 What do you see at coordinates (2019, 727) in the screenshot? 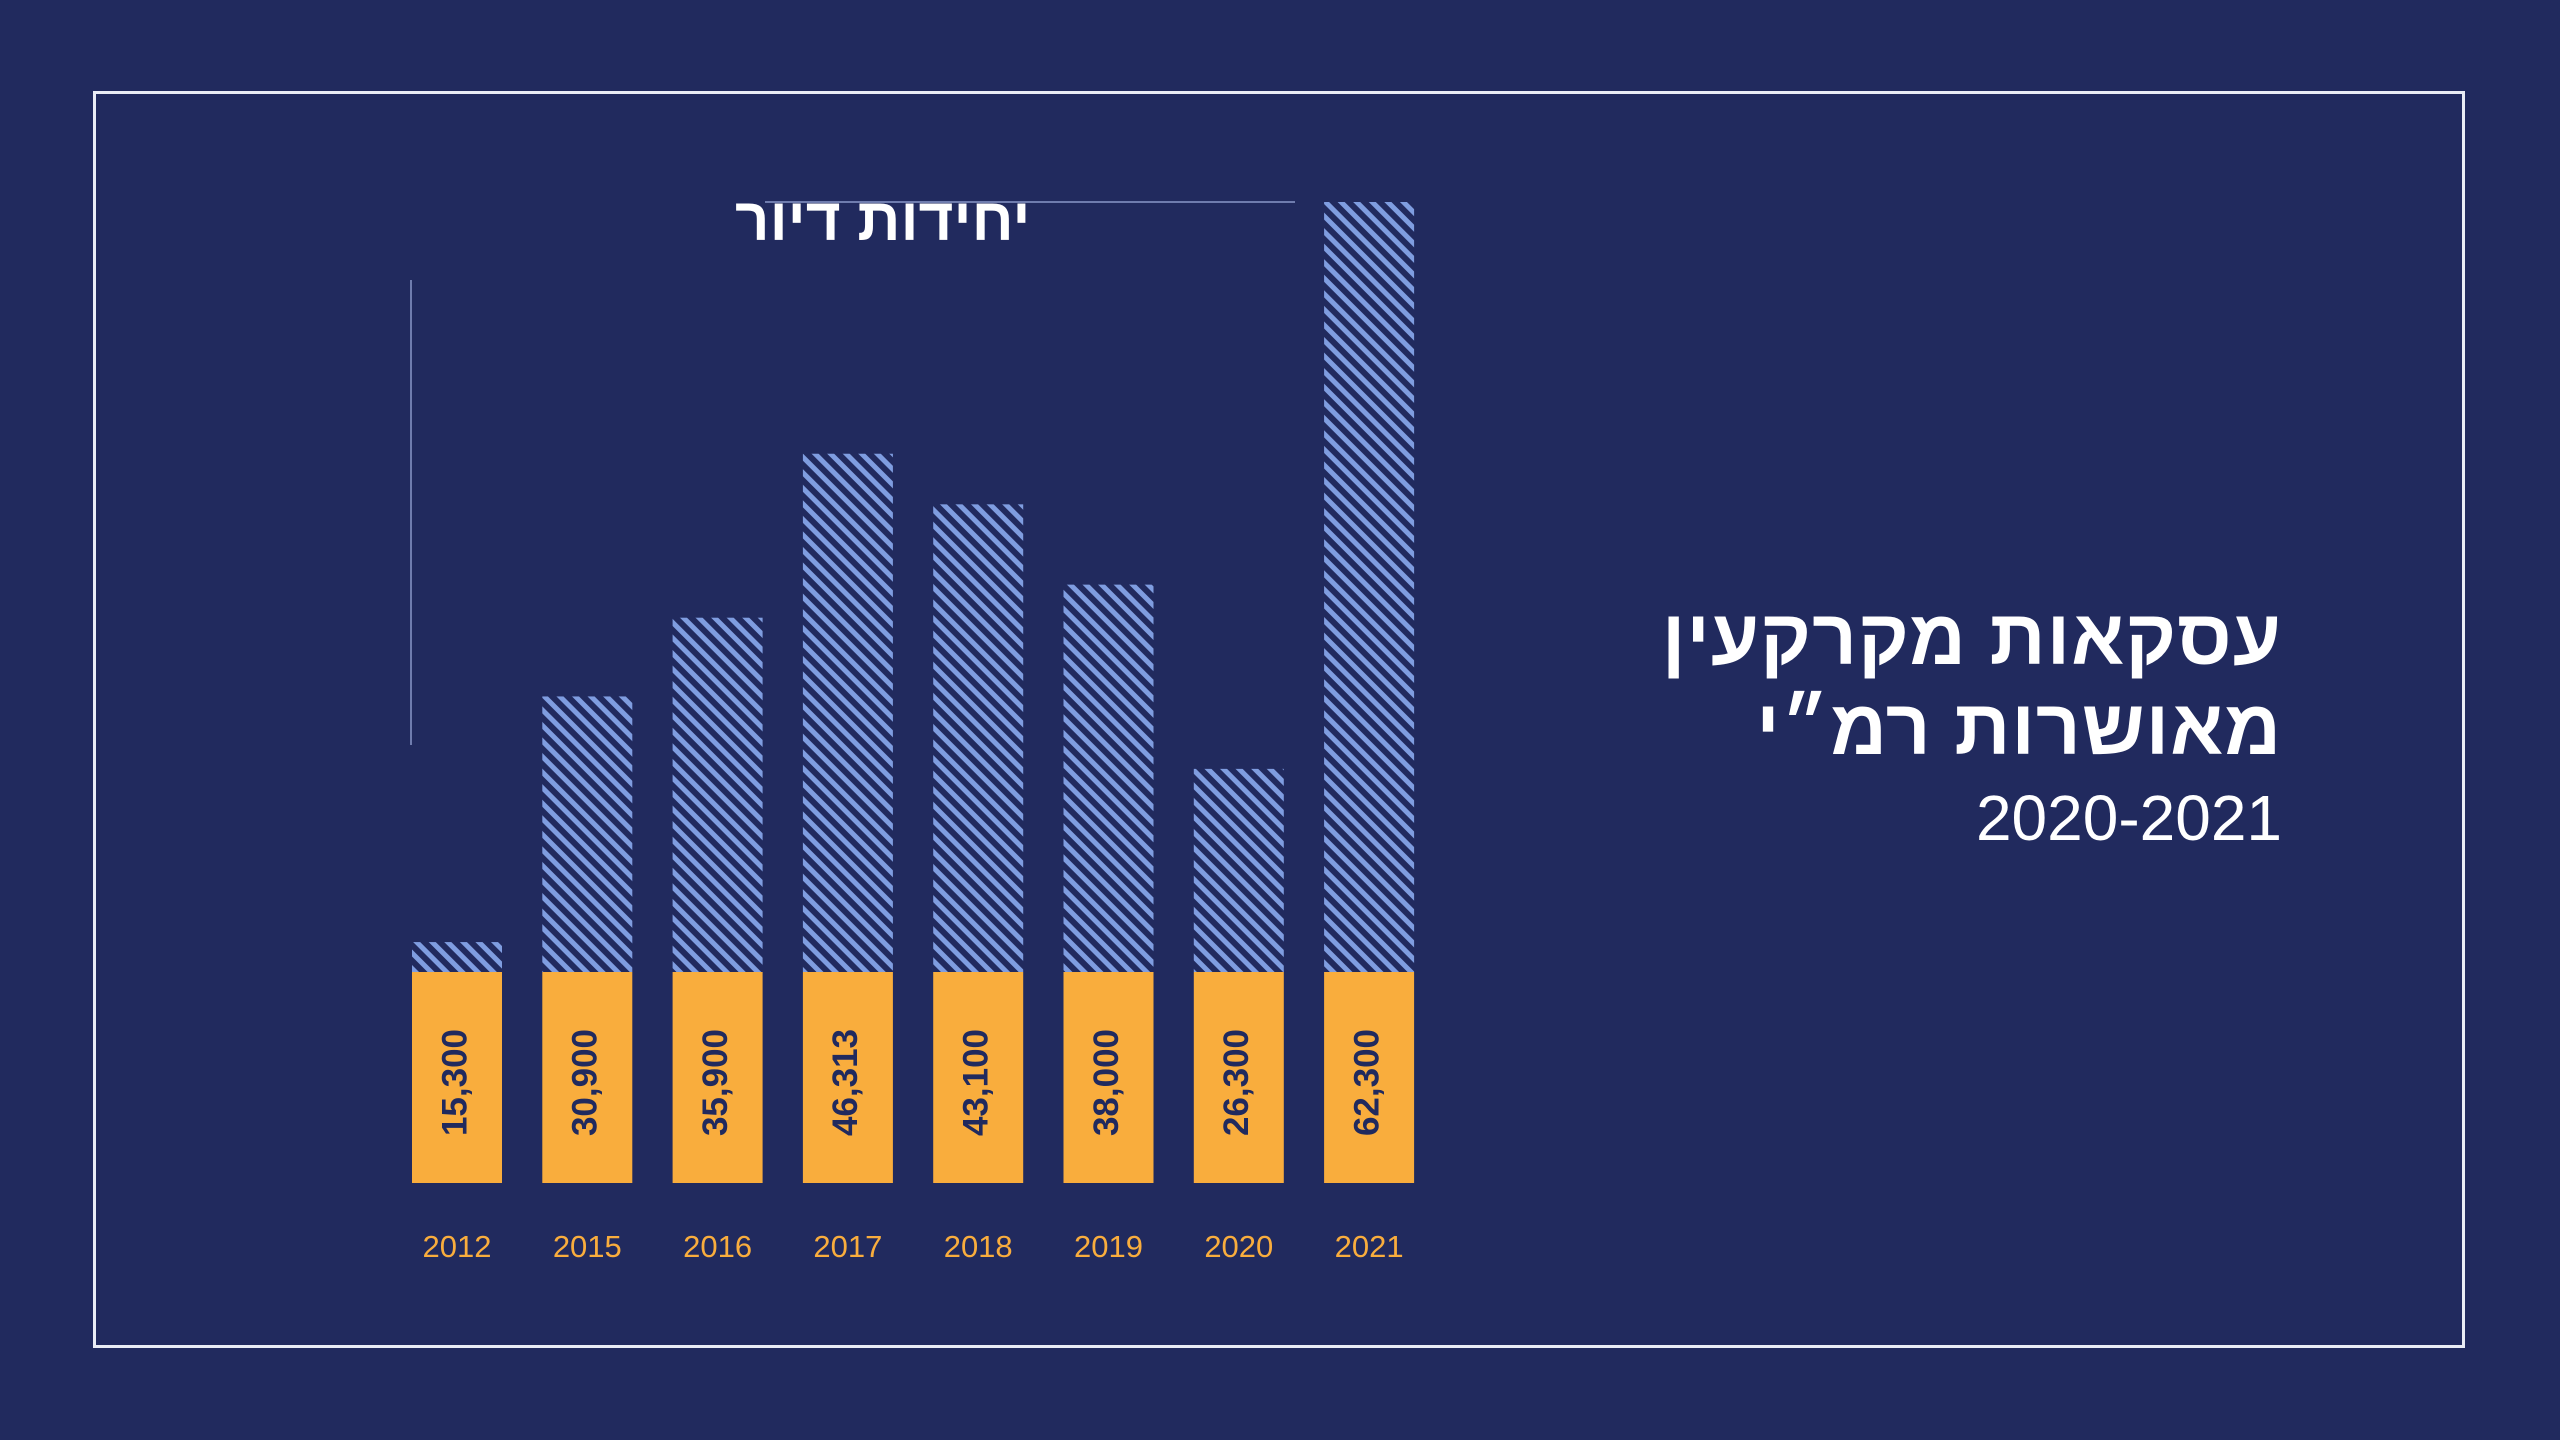
I see `chart-title-line-2: מאושרות רמ״י` at bounding box center [2019, 727].